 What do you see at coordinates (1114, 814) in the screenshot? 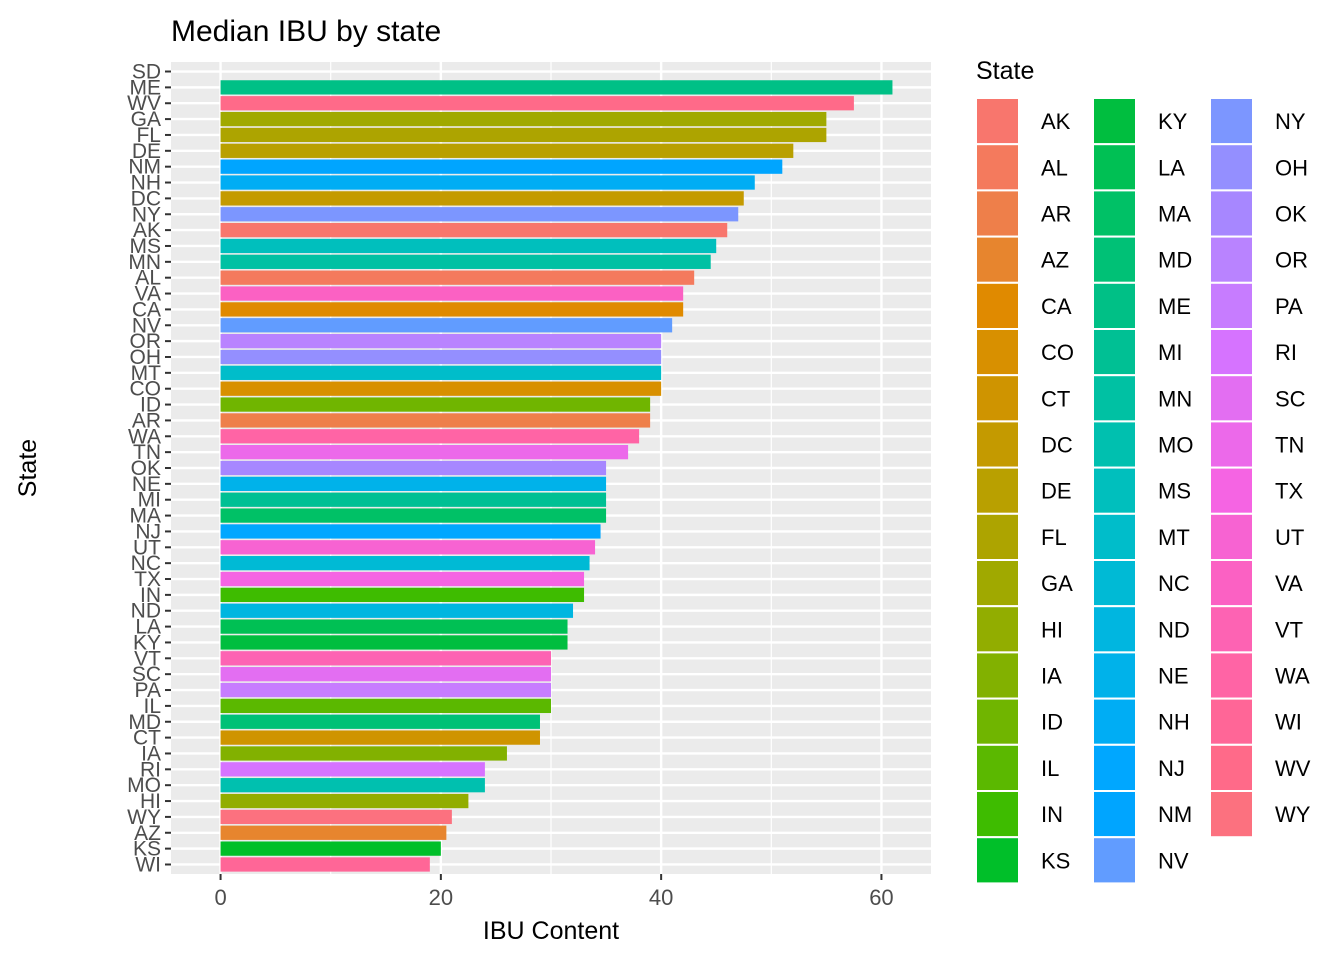
I see `legend-key-nm` at bounding box center [1114, 814].